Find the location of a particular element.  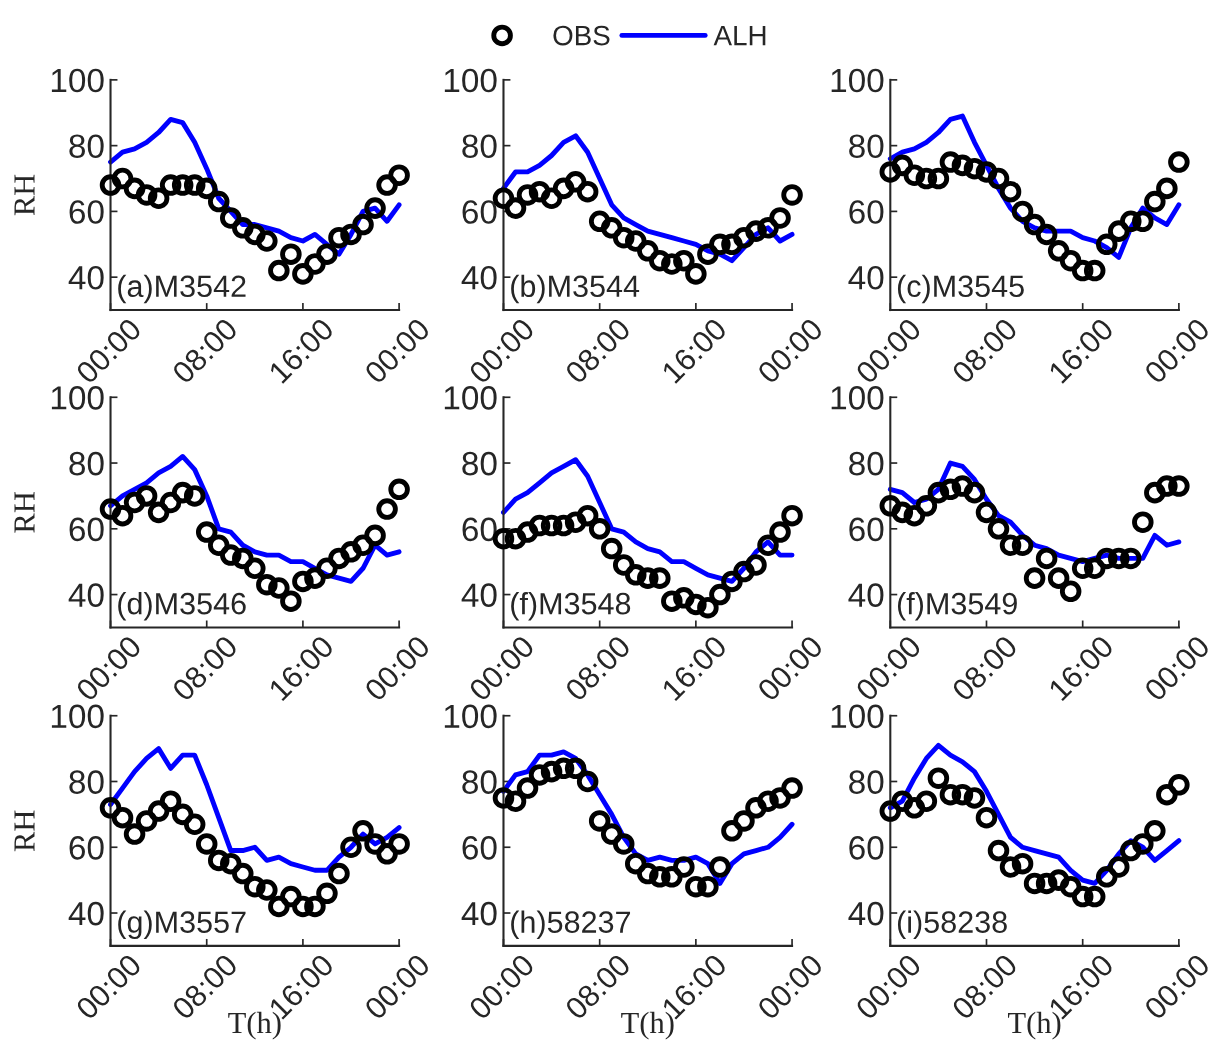

text: (h)58237 is located at coordinates (571, 924).